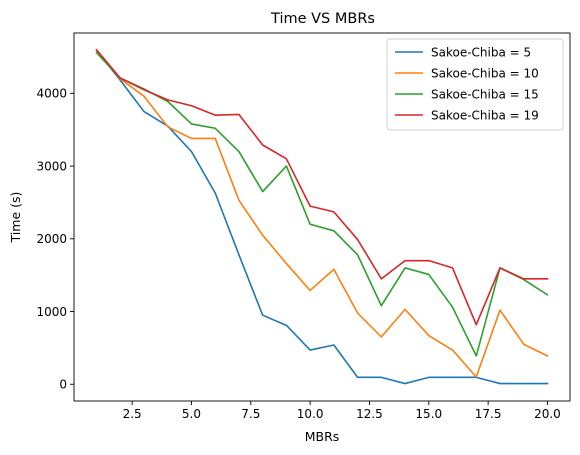 This screenshot has width=580, height=455. Describe the element at coordinates (15, 218) in the screenshot. I see `y-axis-label: Time (s)` at that location.